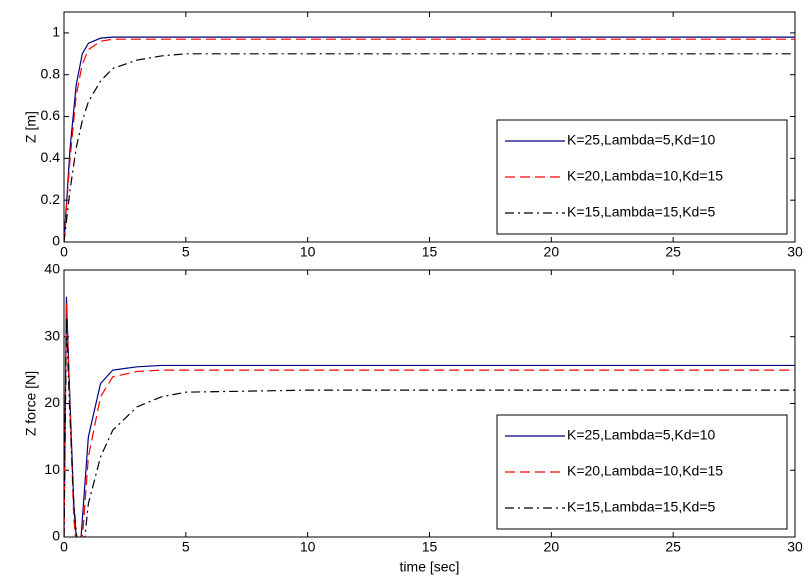 The image size is (808, 585). Describe the element at coordinates (31, 403) in the screenshot. I see `y-axis-label: Z force [N]` at that location.